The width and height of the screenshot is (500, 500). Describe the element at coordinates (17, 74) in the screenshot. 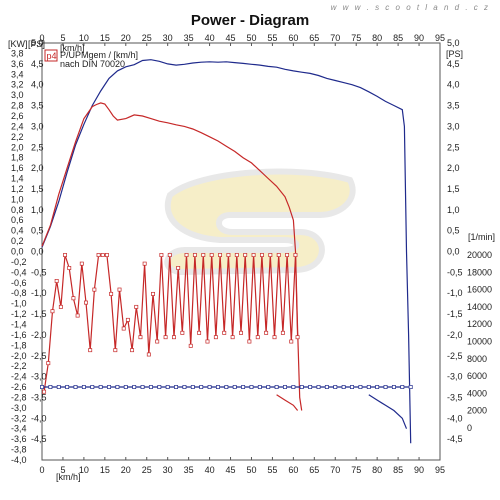

I see `kw-tick-label: 3,4` at that location.